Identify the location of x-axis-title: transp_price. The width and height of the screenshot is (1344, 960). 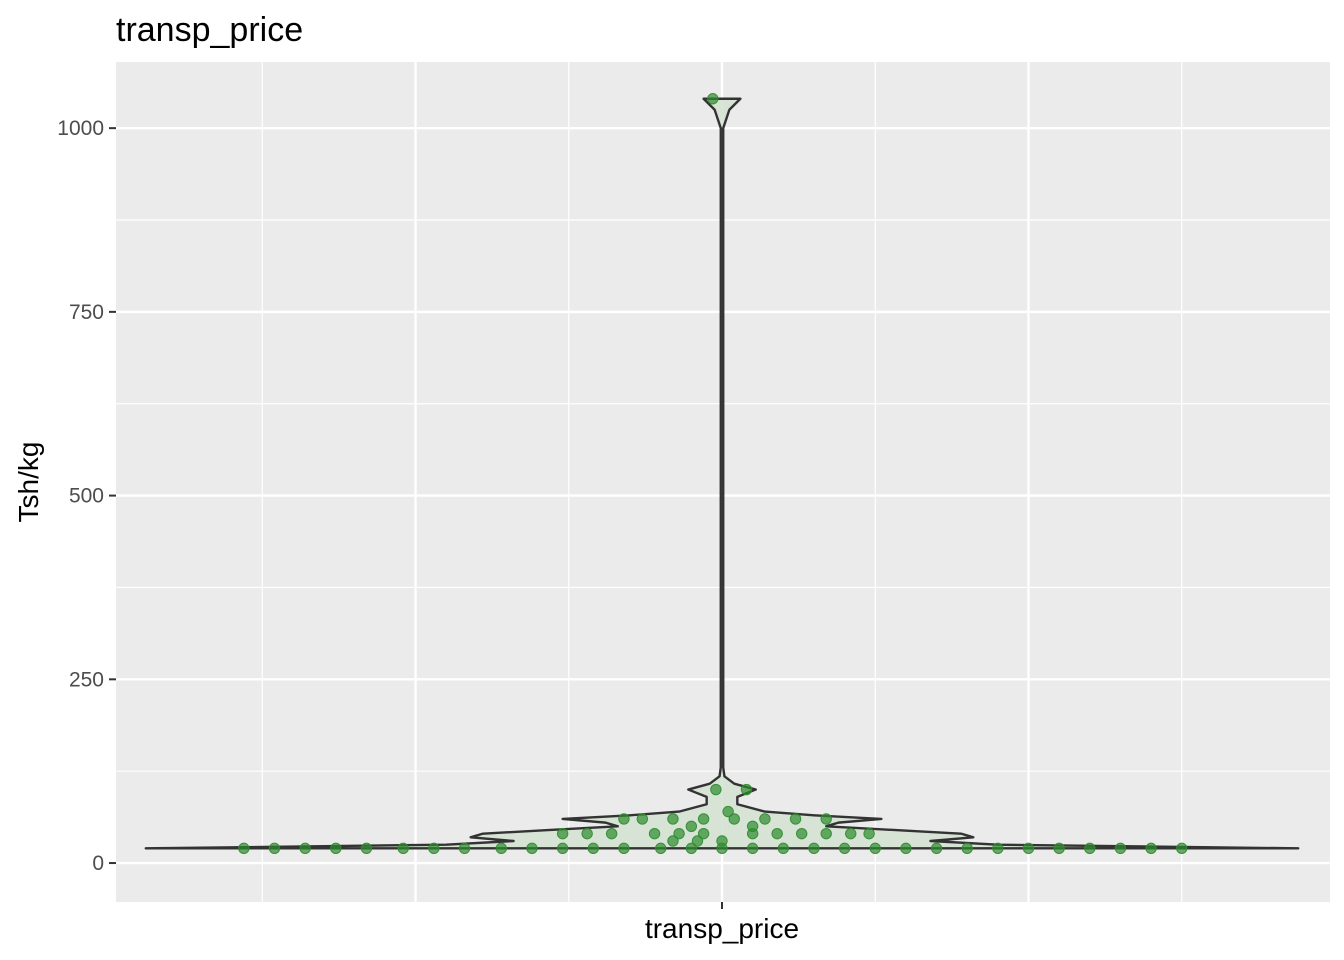
(722, 928).